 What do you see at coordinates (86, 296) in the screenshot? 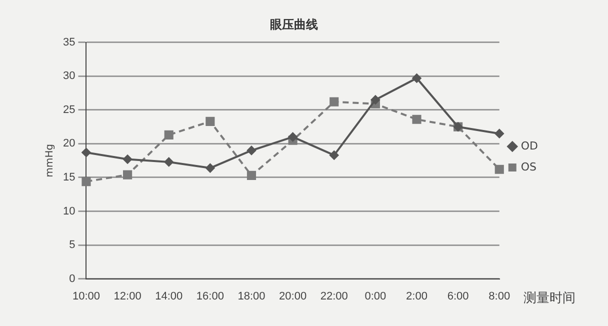
I see `x-tick-label: 10:00` at bounding box center [86, 296].